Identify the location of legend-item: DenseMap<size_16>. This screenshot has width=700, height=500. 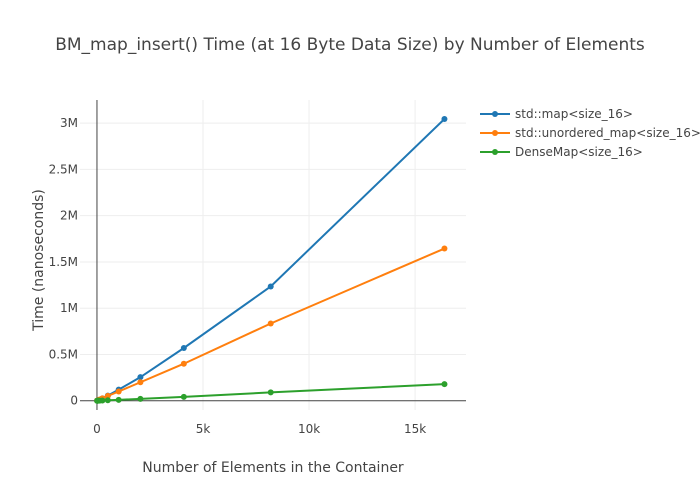
(561, 152).